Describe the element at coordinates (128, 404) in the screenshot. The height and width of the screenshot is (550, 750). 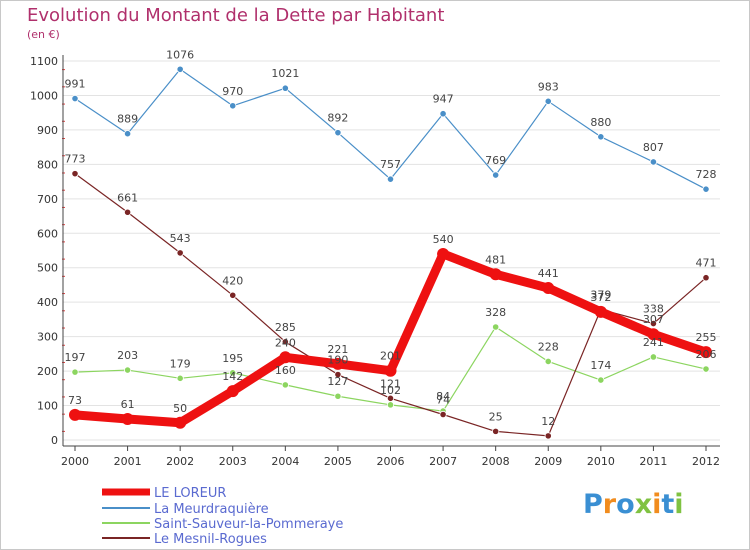
I see `data-label: 61` at that location.